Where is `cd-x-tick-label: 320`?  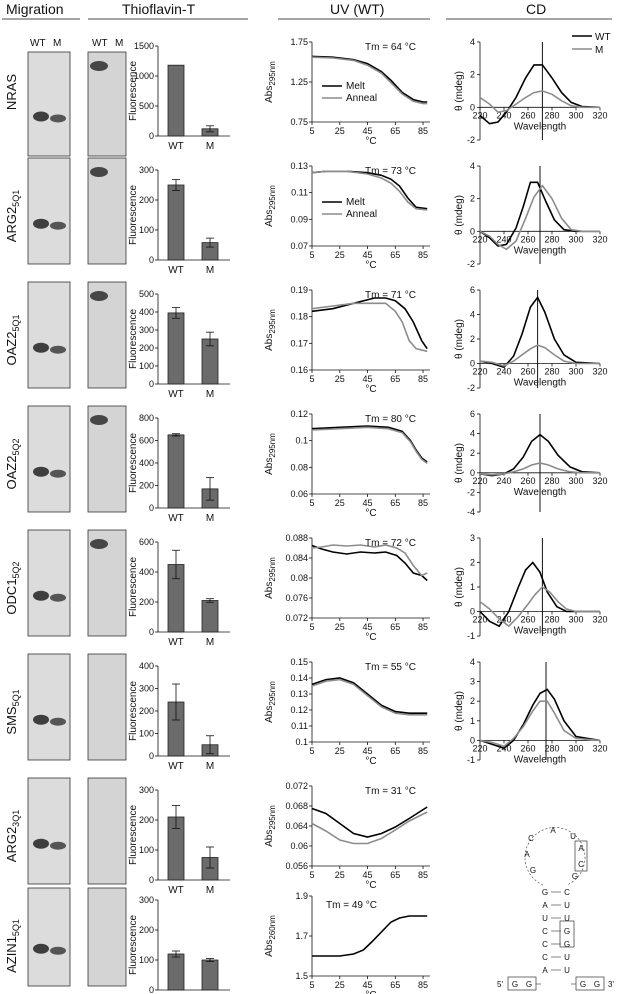
cd-x-tick-label: 320 is located at coordinates (599, 115).